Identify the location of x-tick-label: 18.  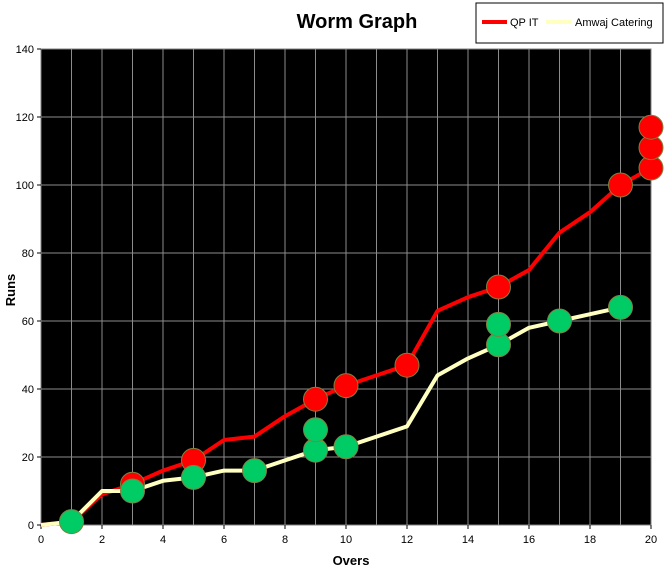
(590, 540).